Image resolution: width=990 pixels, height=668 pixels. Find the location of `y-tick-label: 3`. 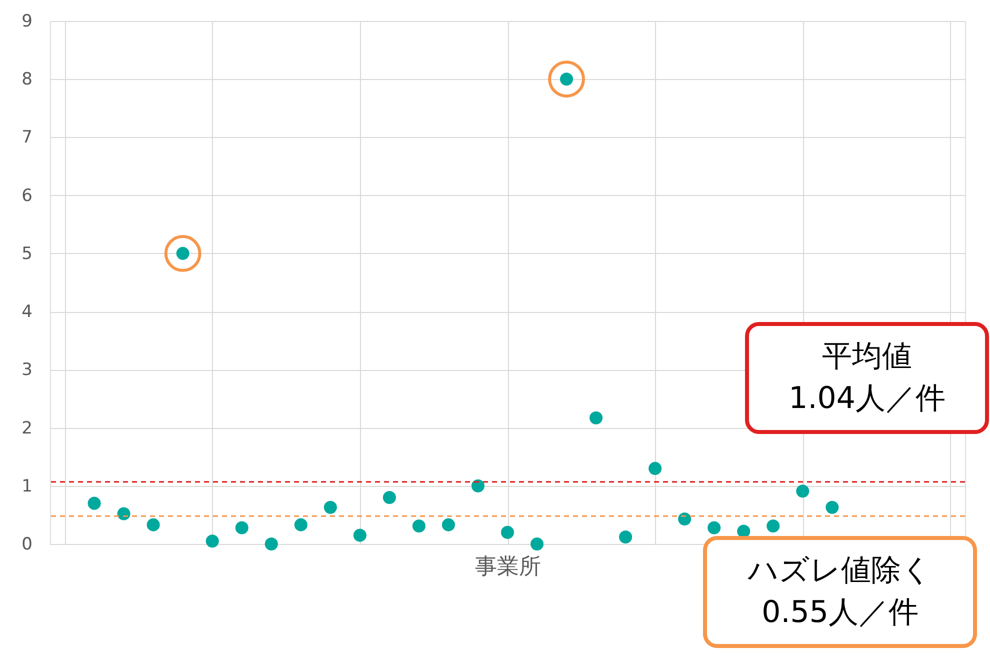

y-tick-label: 3 is located at coordinates (27, 370).